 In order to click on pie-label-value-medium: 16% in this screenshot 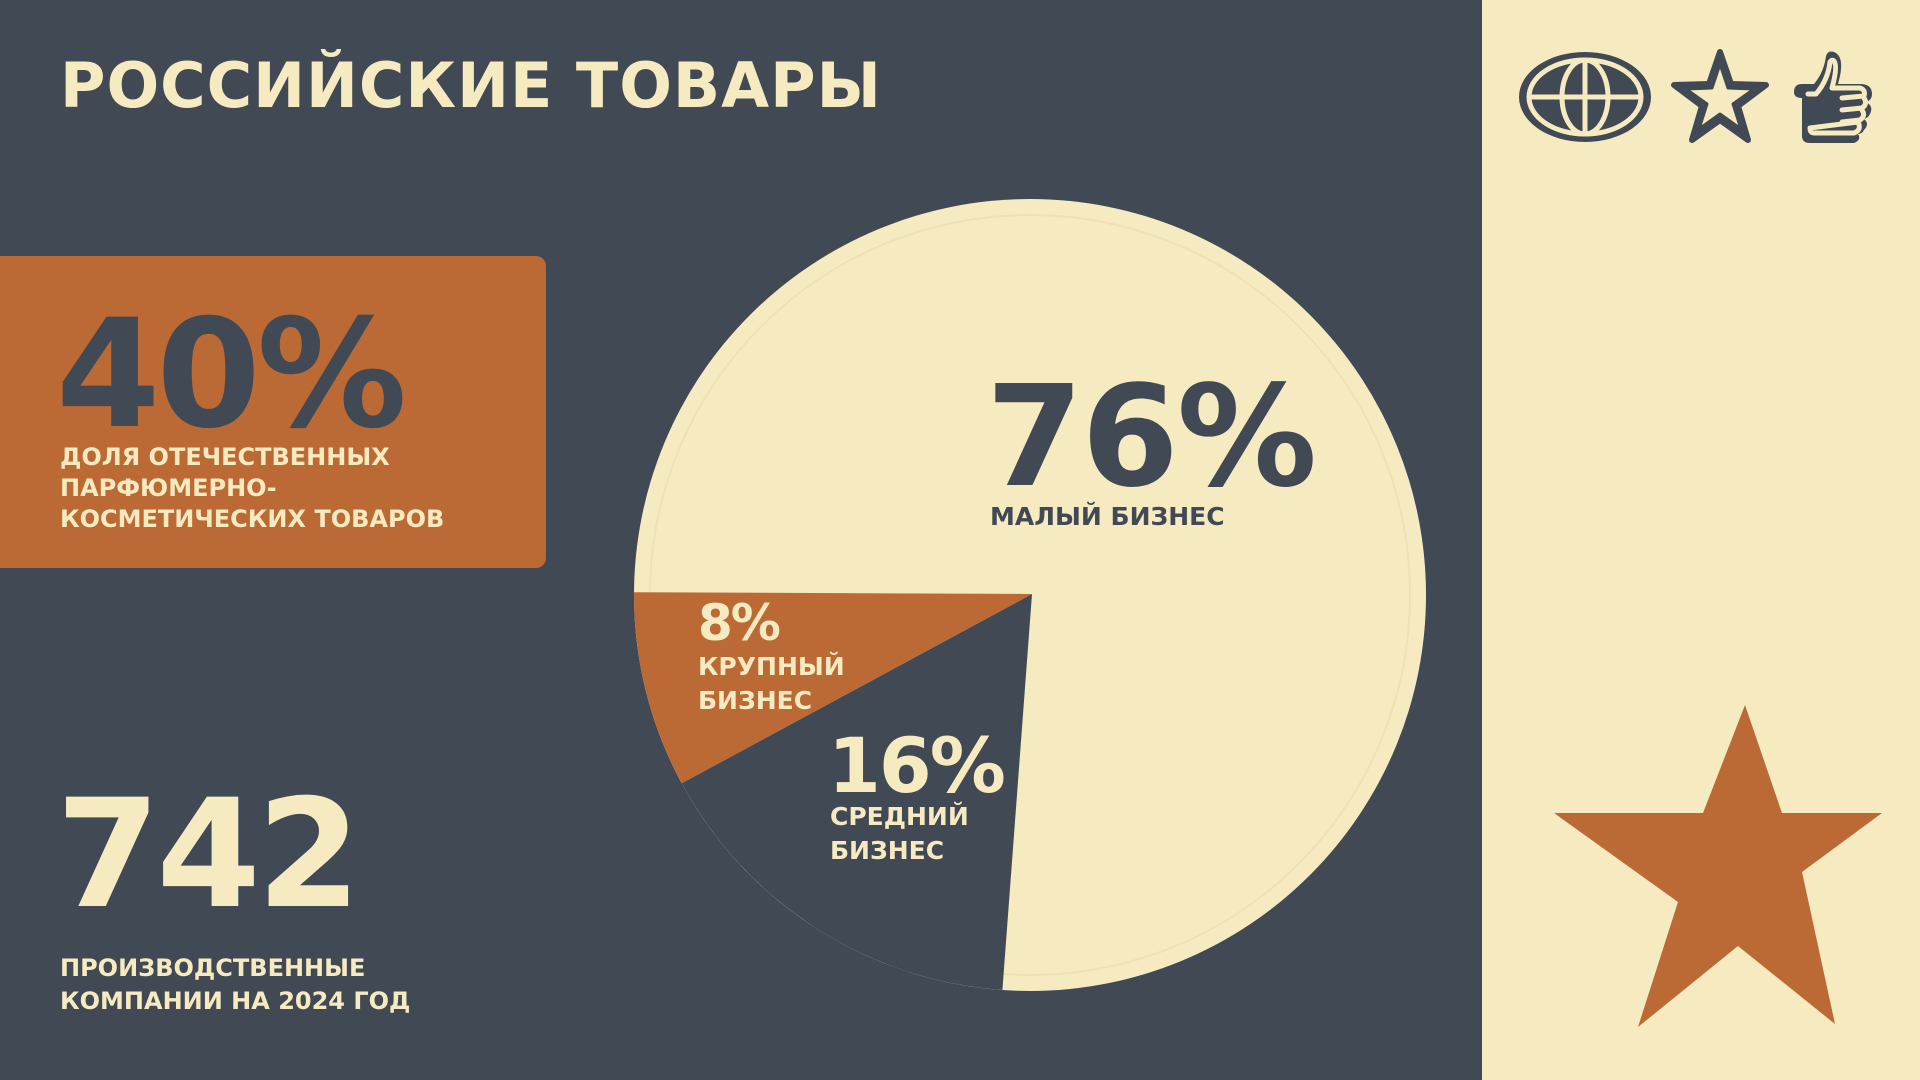, I will do `click(917, 765)`.